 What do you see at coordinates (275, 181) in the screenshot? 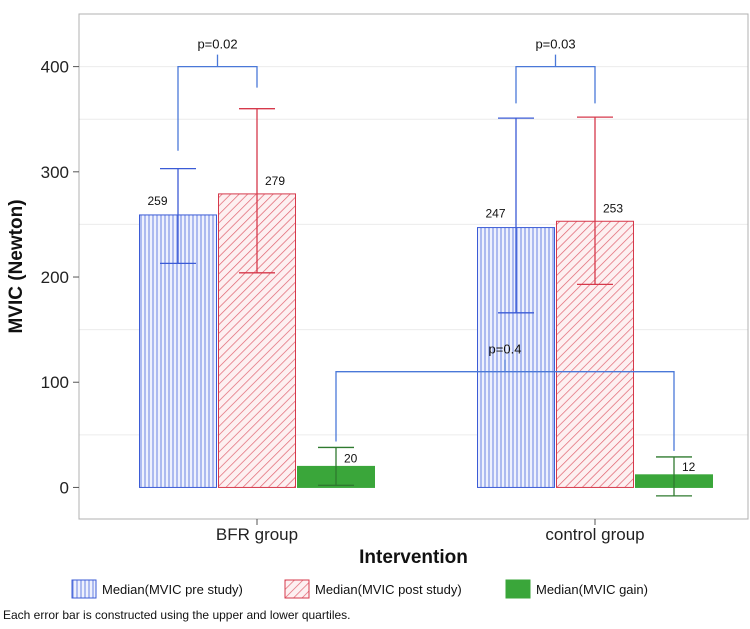
I see `data-label: 279` at bounding box center [275, 181].